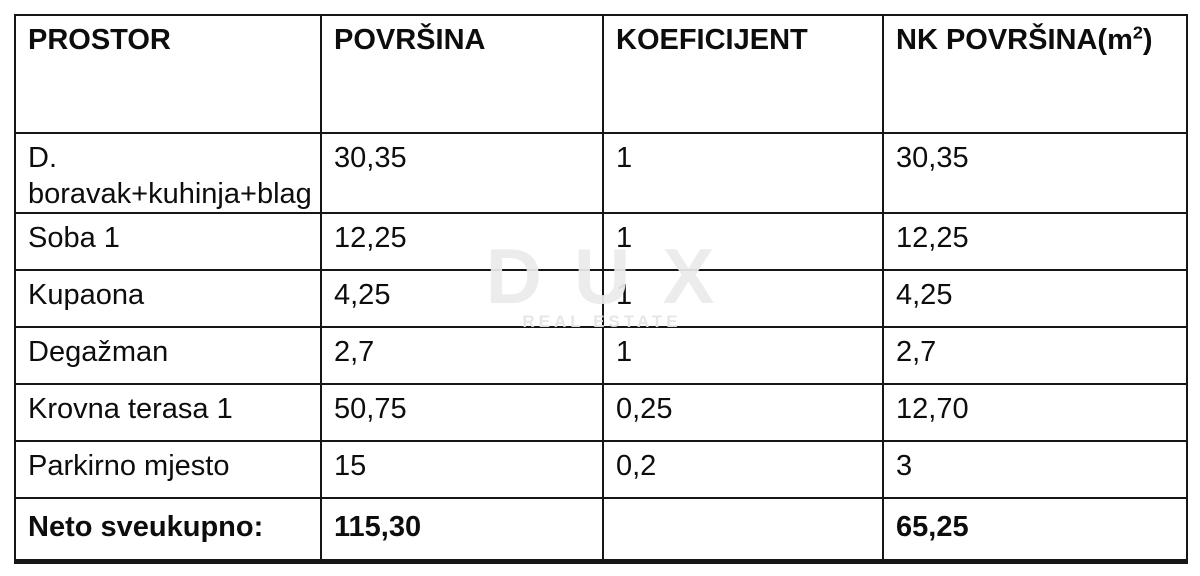  Describe the element at coordinates (168, 469) in the screenshot. I see `cell-prostor: Parkirno mjesto` at that location.